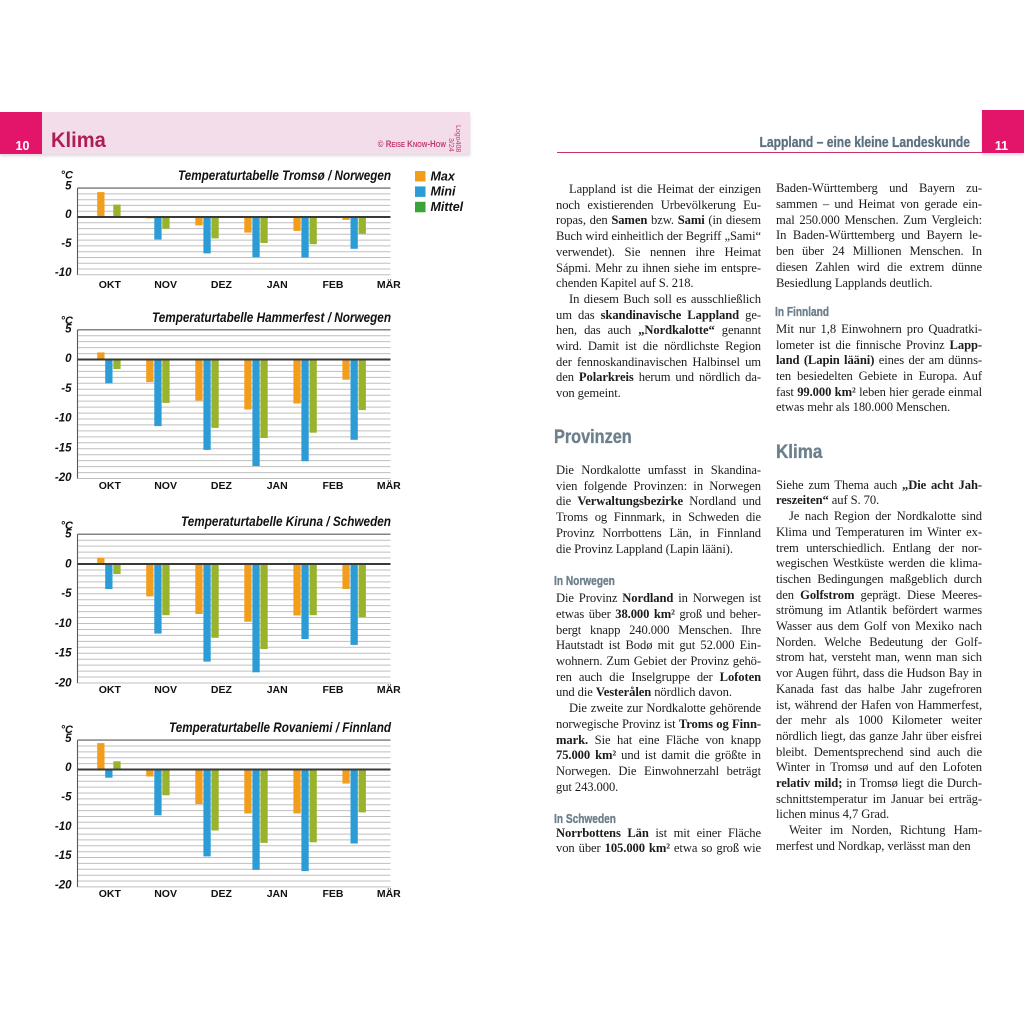 Image resolution: width=1024 pixels, height=1024 pixels. Describe the element at coordinates (271, 317) in the screenshot. I see `svg-text:Temperaturtabelle Hammerfest /: Temperaturtabelle Hammerfest / Norwegen` at that location.